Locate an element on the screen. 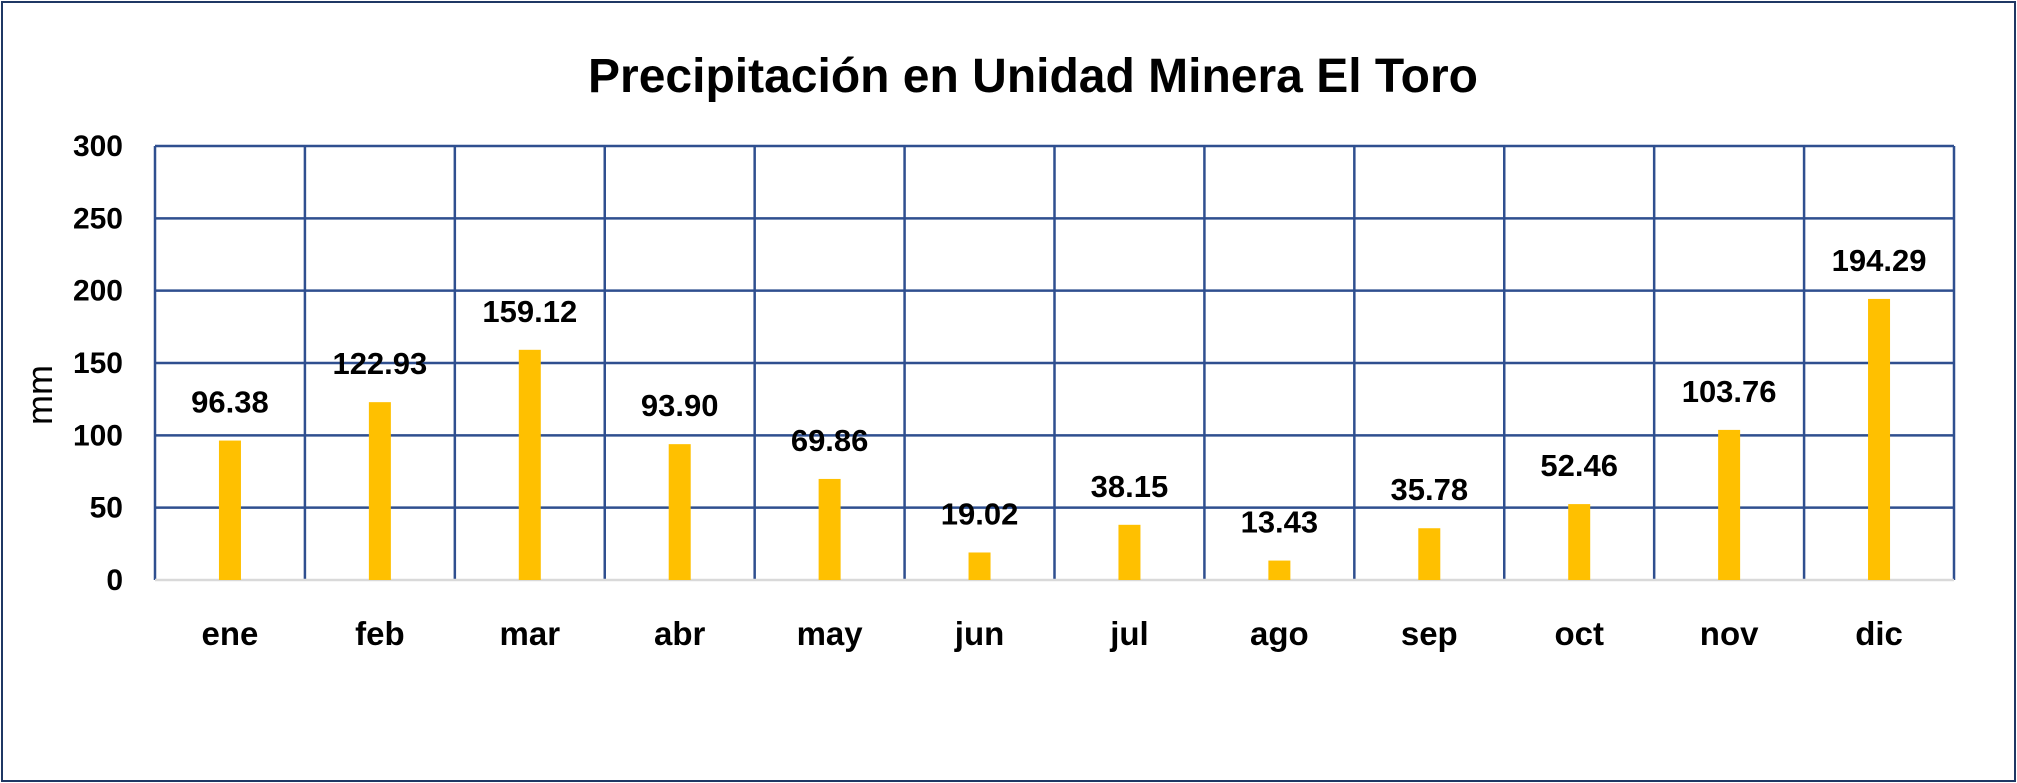 The image size is (2017, 783). bar-sep is located at coordinates (1429, 554).